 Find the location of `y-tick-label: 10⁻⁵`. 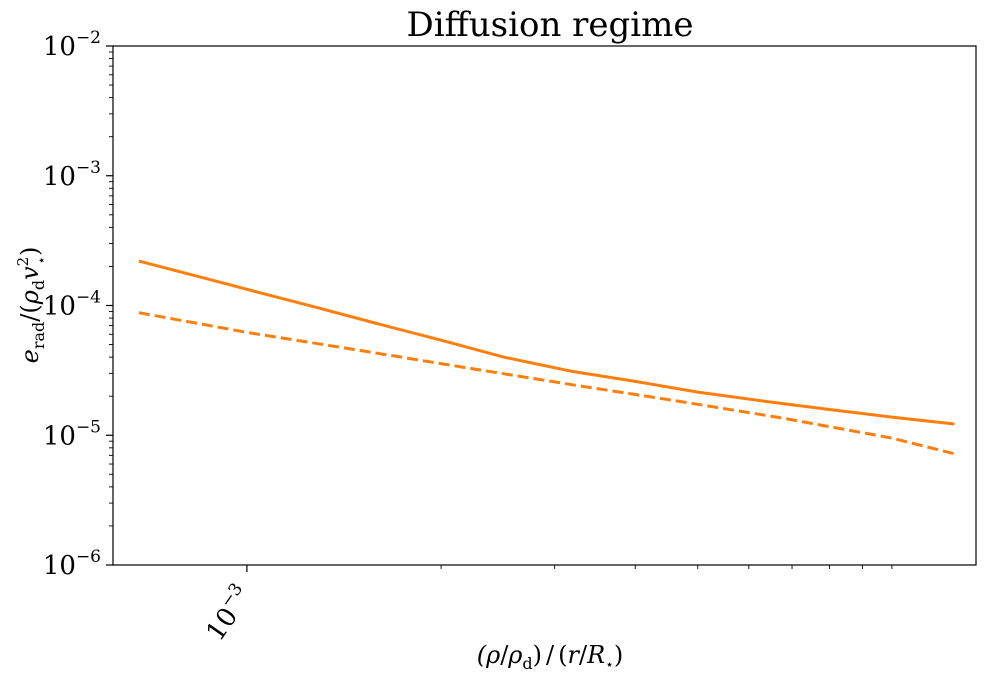

y-tick-label: 10⁻⁵ is located at coordinates (72, 434).